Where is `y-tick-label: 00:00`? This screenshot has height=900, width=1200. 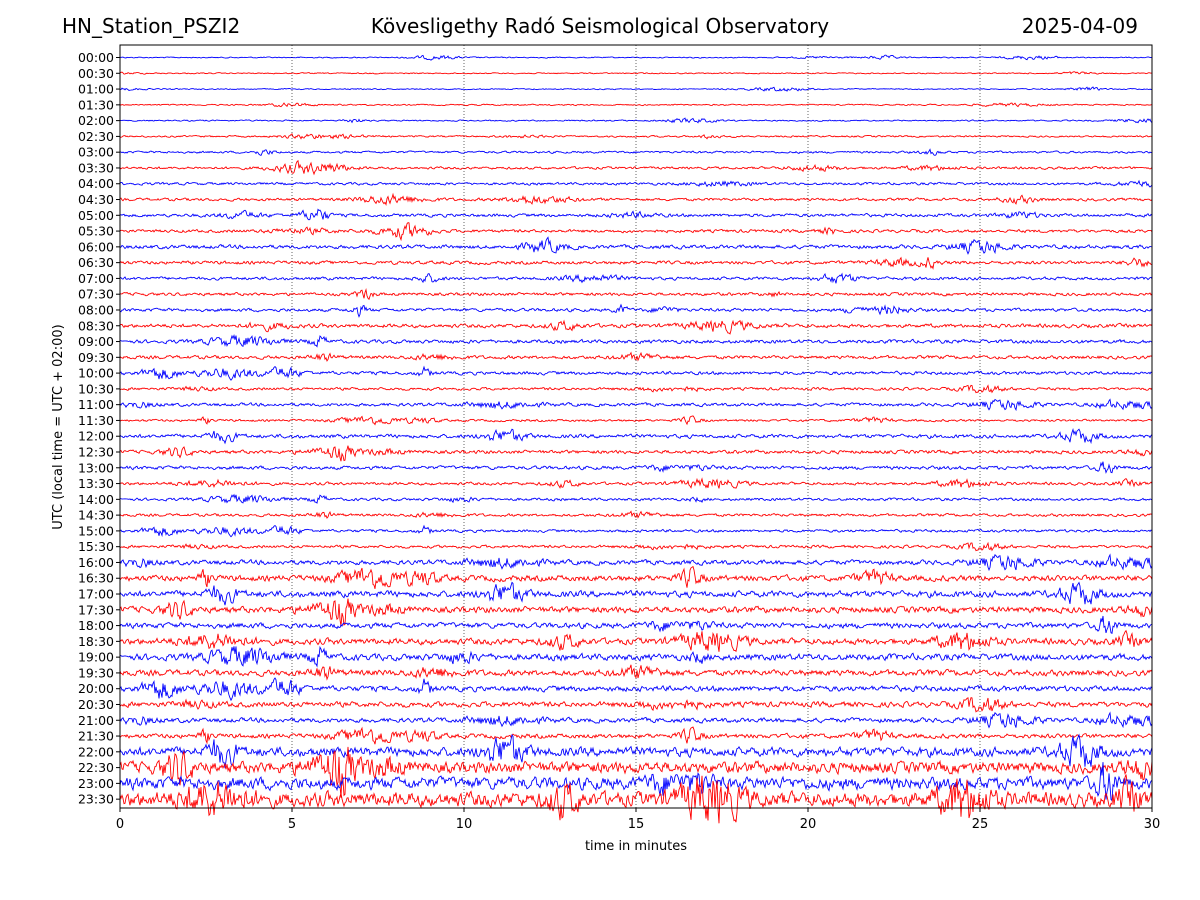 y-tick-label: 00:00 is located at coordinates (96, 57).